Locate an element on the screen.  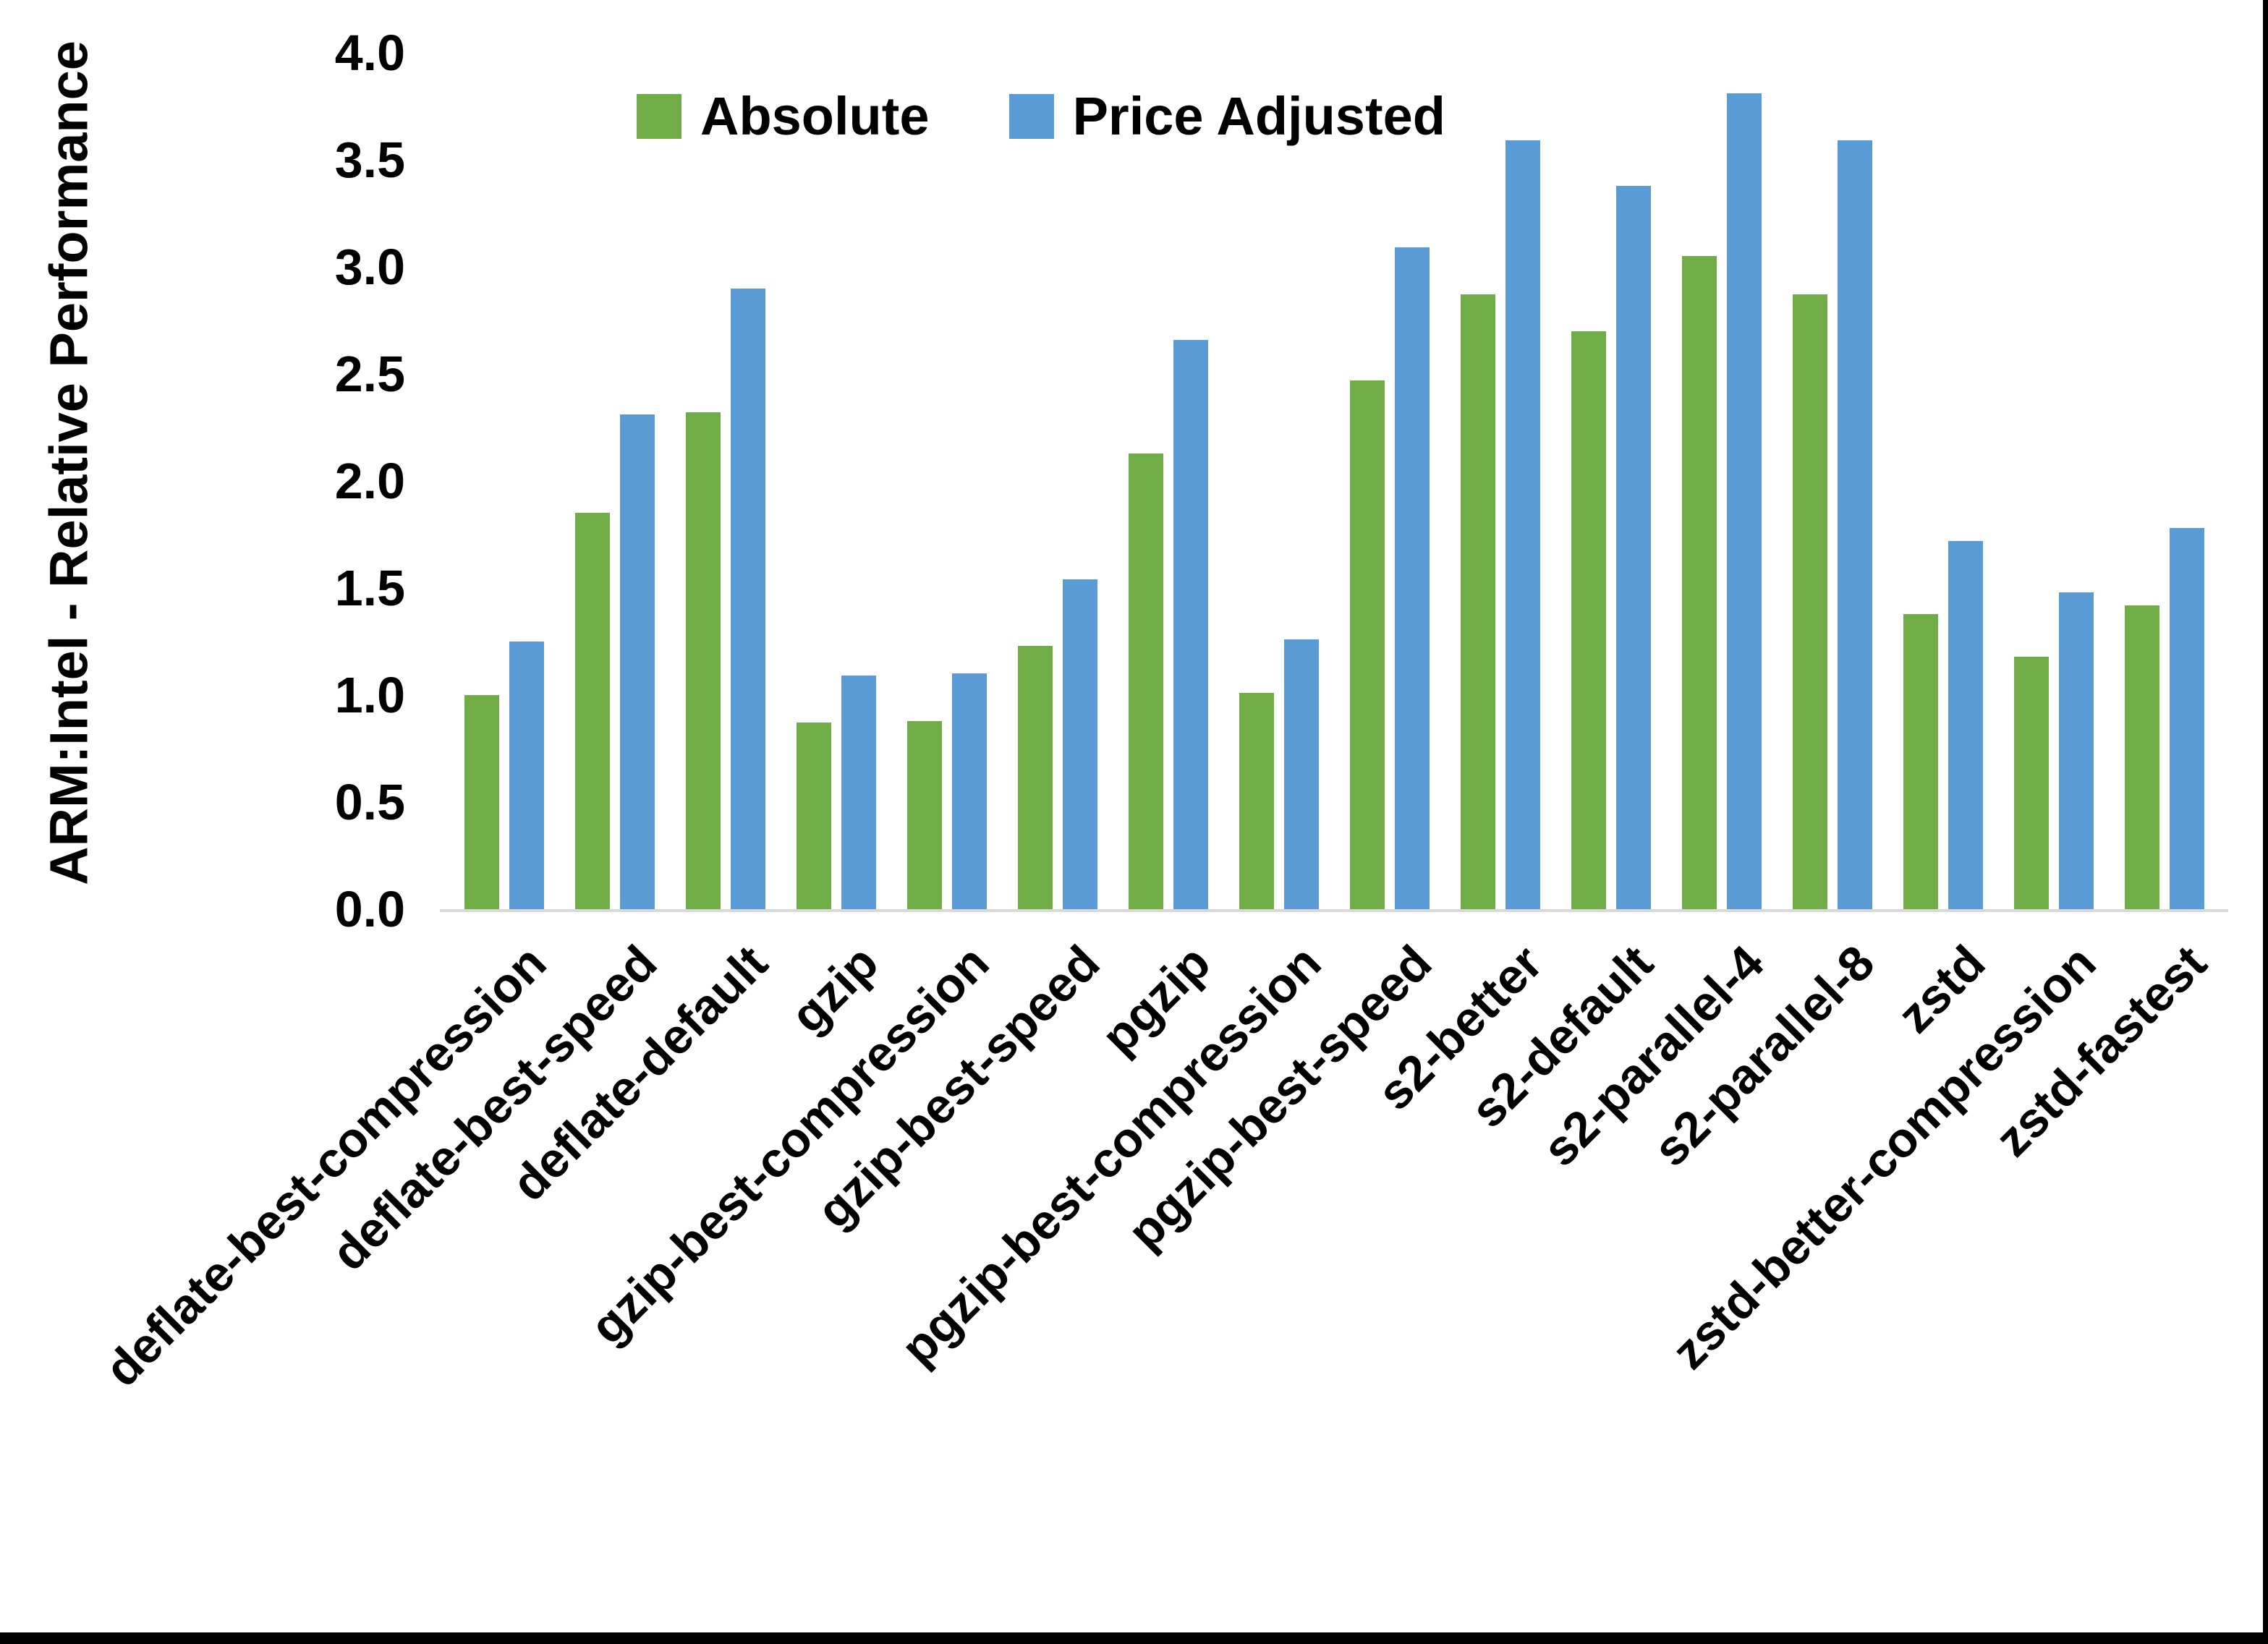
legend-item-absolute: Absolute is located at coordinates (783, 116).